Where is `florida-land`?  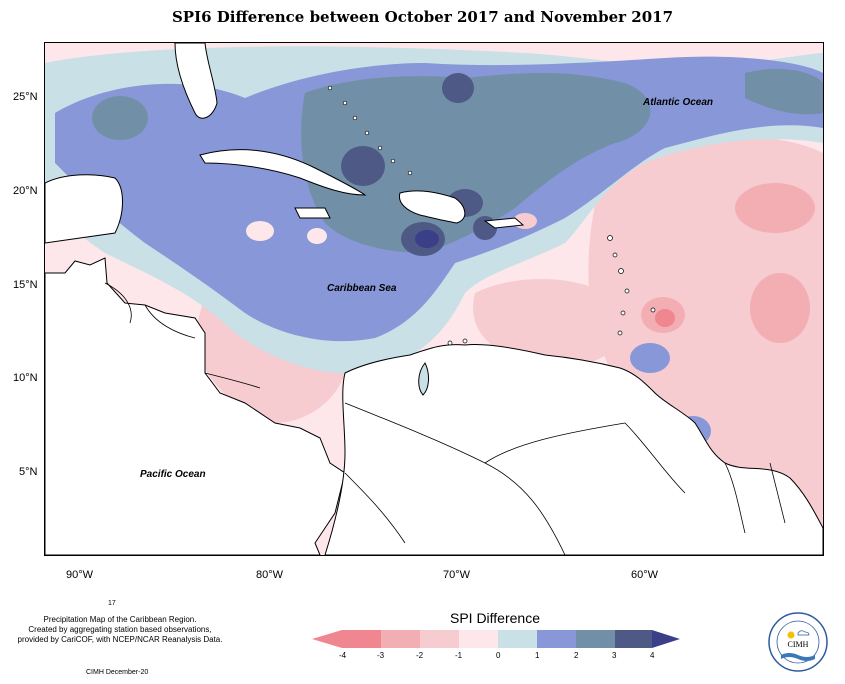
florida-land is located at coordinates (196, 81).